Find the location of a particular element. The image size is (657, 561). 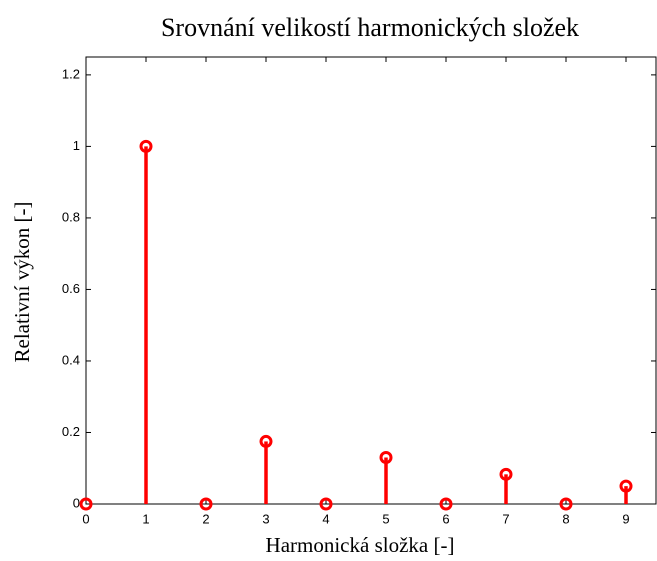

y-tick-label: 0.4 is located at coordinates (71, 359).